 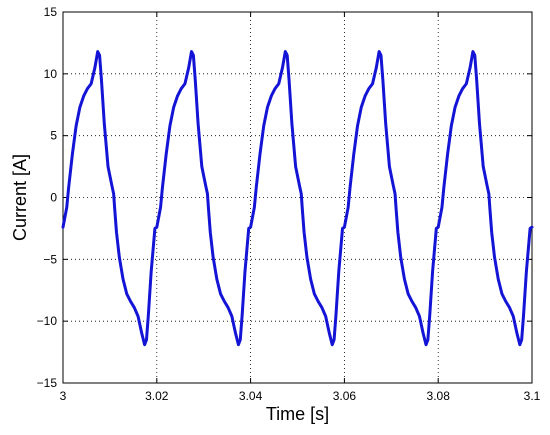 I want to click on y-tick-label: 15, so click(x=51, y=12).